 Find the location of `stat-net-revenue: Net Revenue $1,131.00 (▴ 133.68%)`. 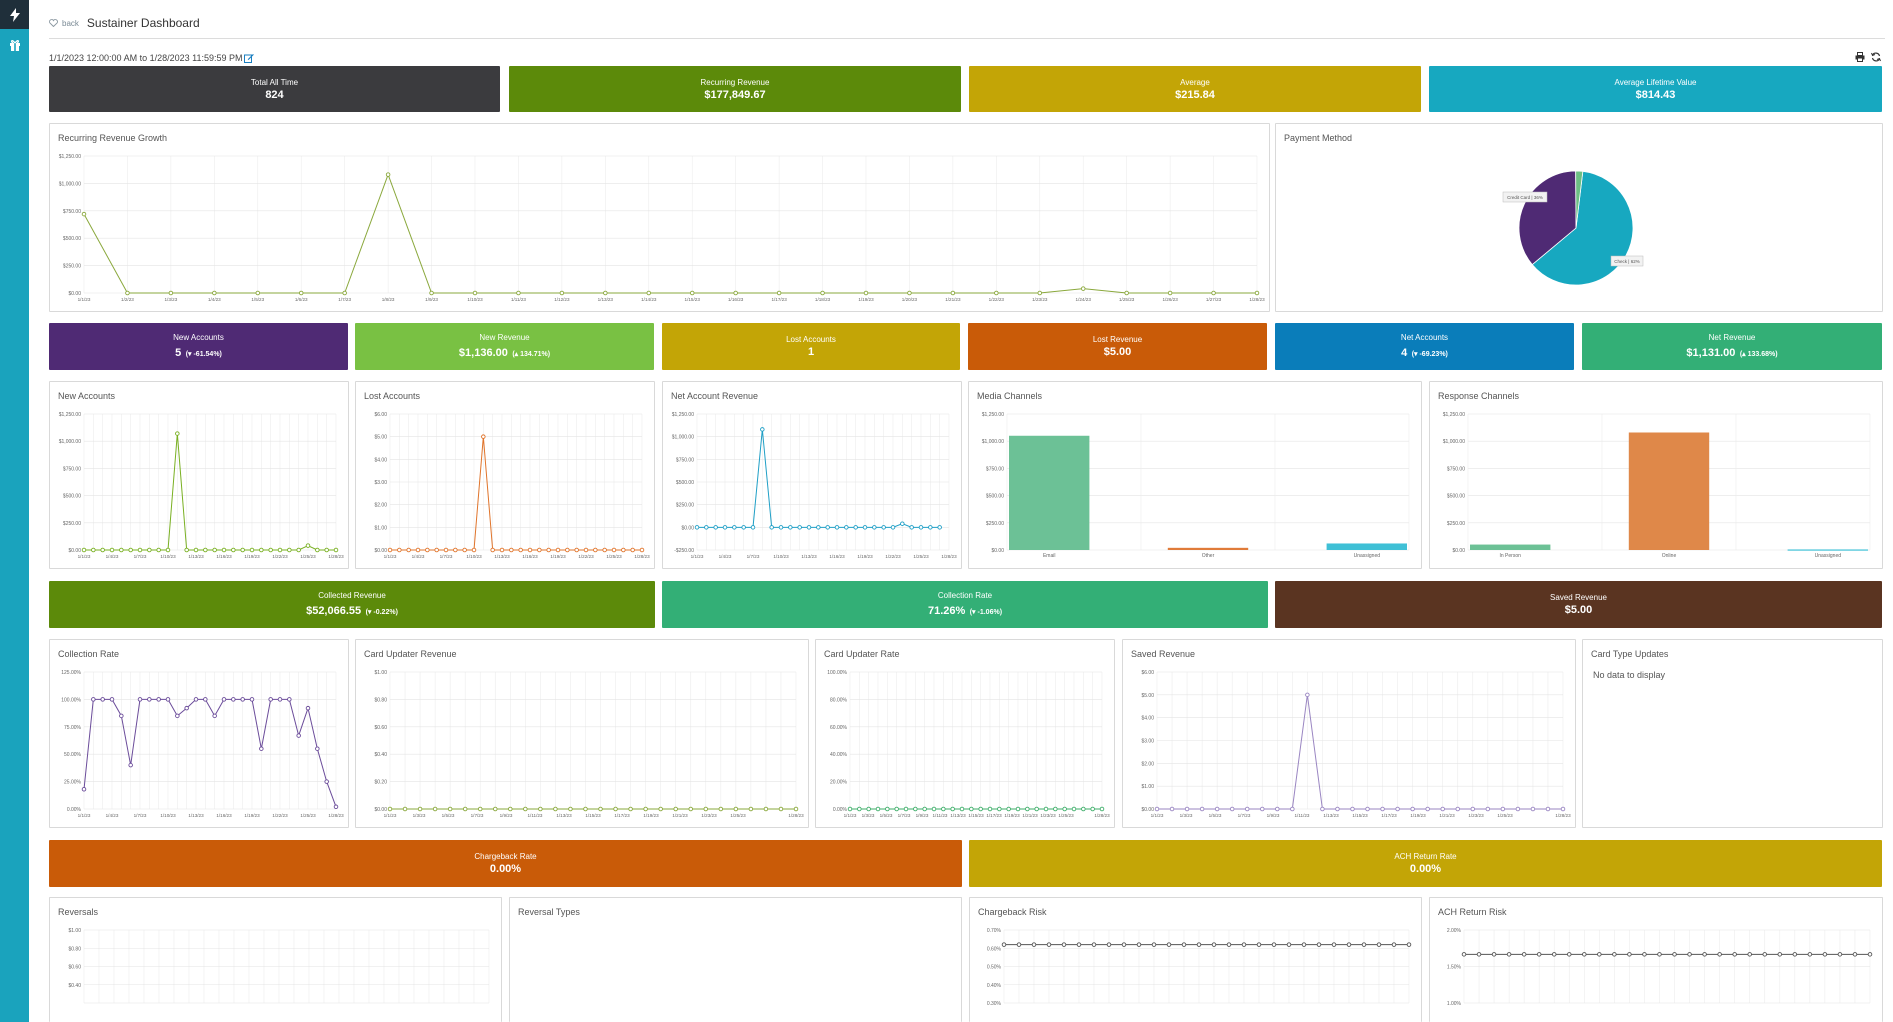

stat-net-revenue: Net Revenue $1,131.00 (▴ 133.68%) is located at coordinates (1732, 346).